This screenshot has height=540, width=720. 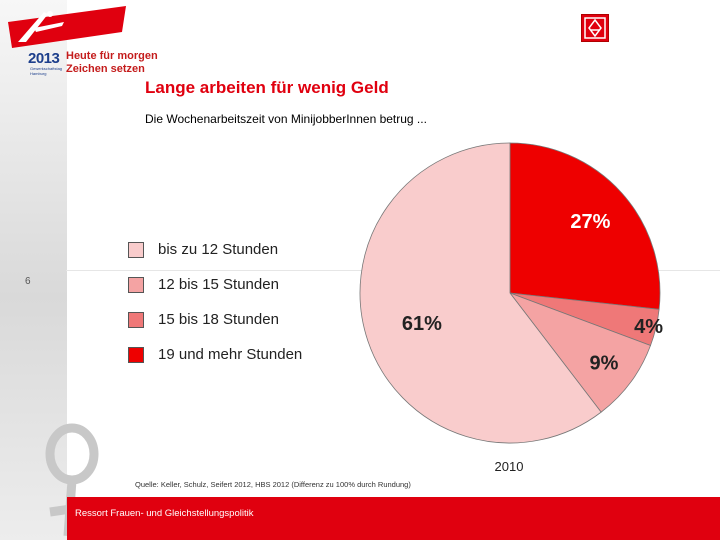 What do you see at coordinates (267, 87) in the screenshot?
I see `slide-title: Lange arbeiten für wenig Geld` at bounding box center [267, 87].